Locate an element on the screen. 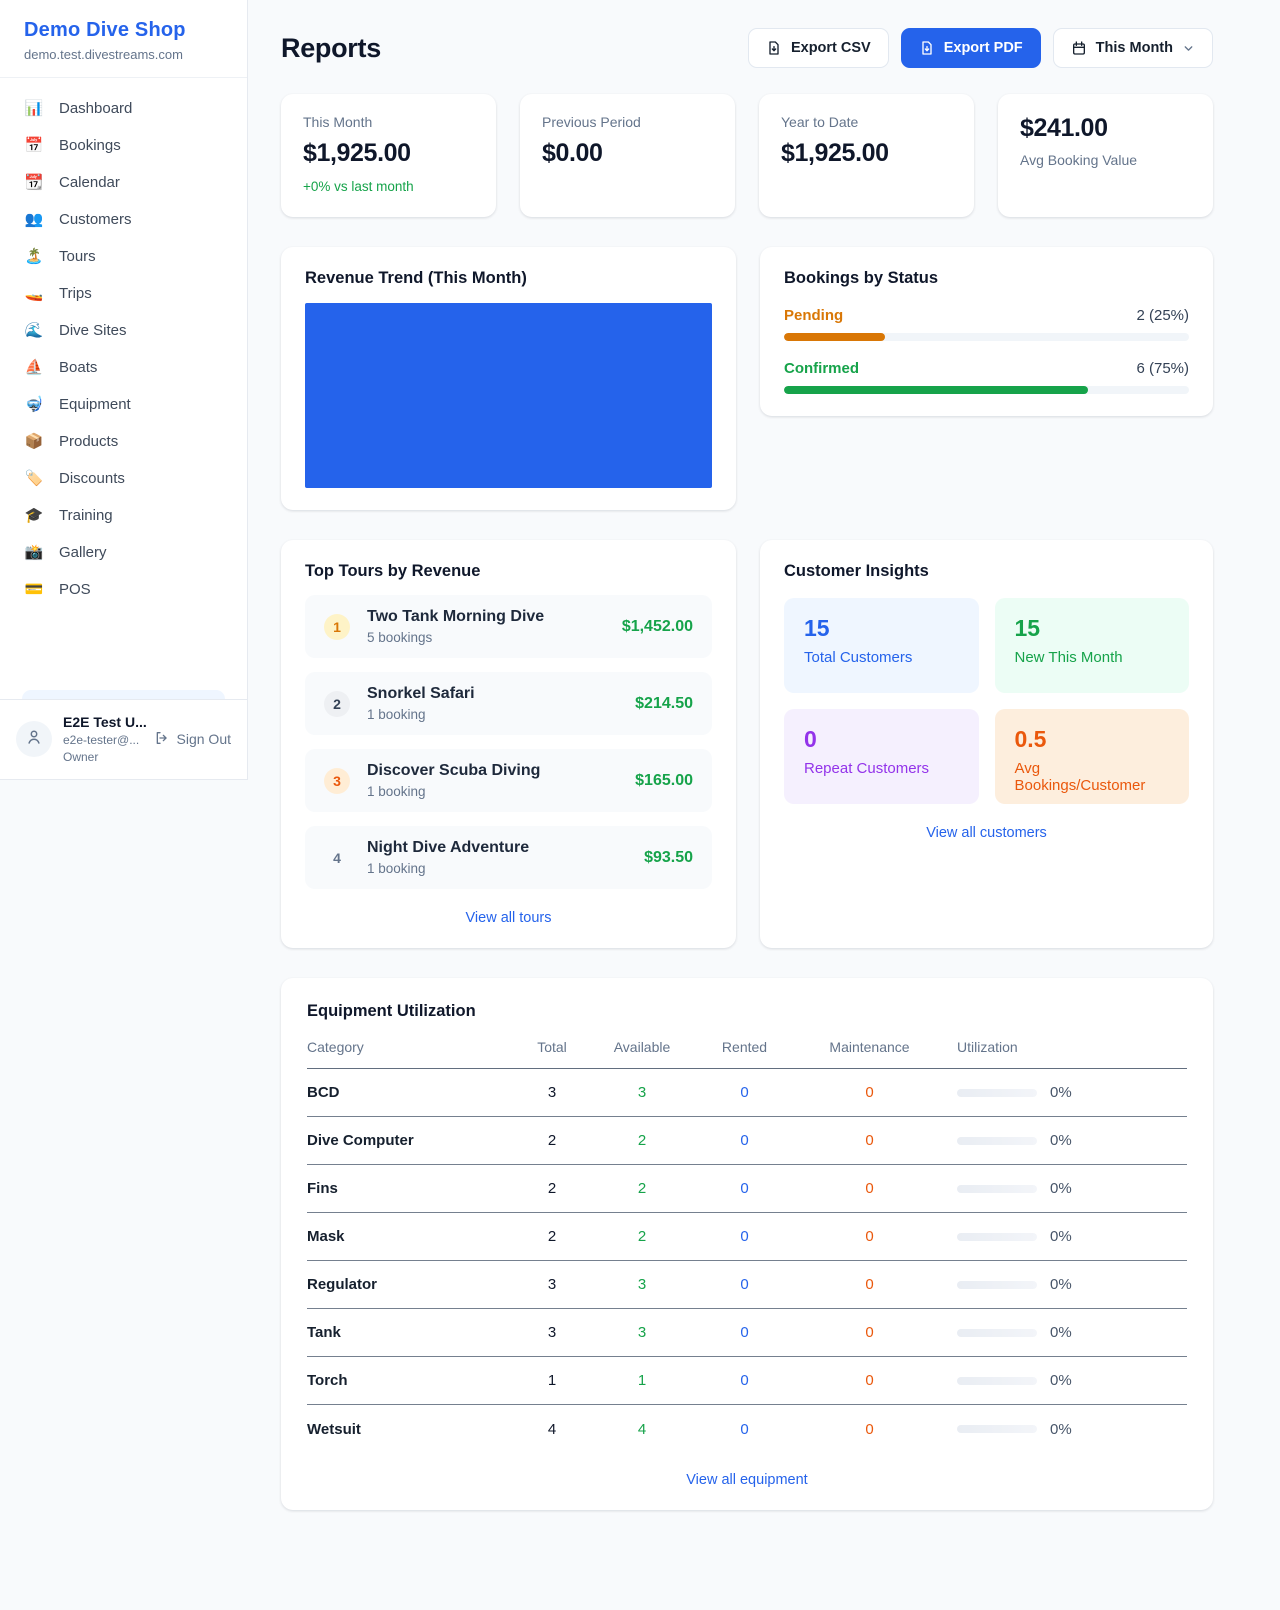  period-dropdown: This Month is located at coordinates (1132, 48).